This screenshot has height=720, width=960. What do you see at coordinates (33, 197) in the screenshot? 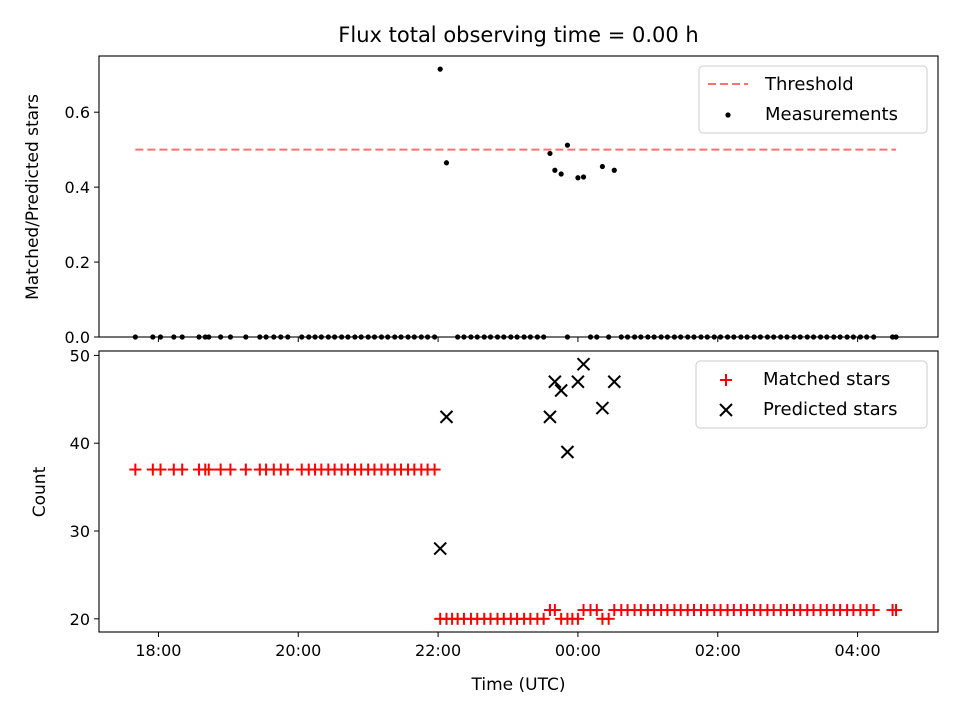
I see `top-y-axis-label: Matched/Predicted stars` at bounding box center [33, 197].